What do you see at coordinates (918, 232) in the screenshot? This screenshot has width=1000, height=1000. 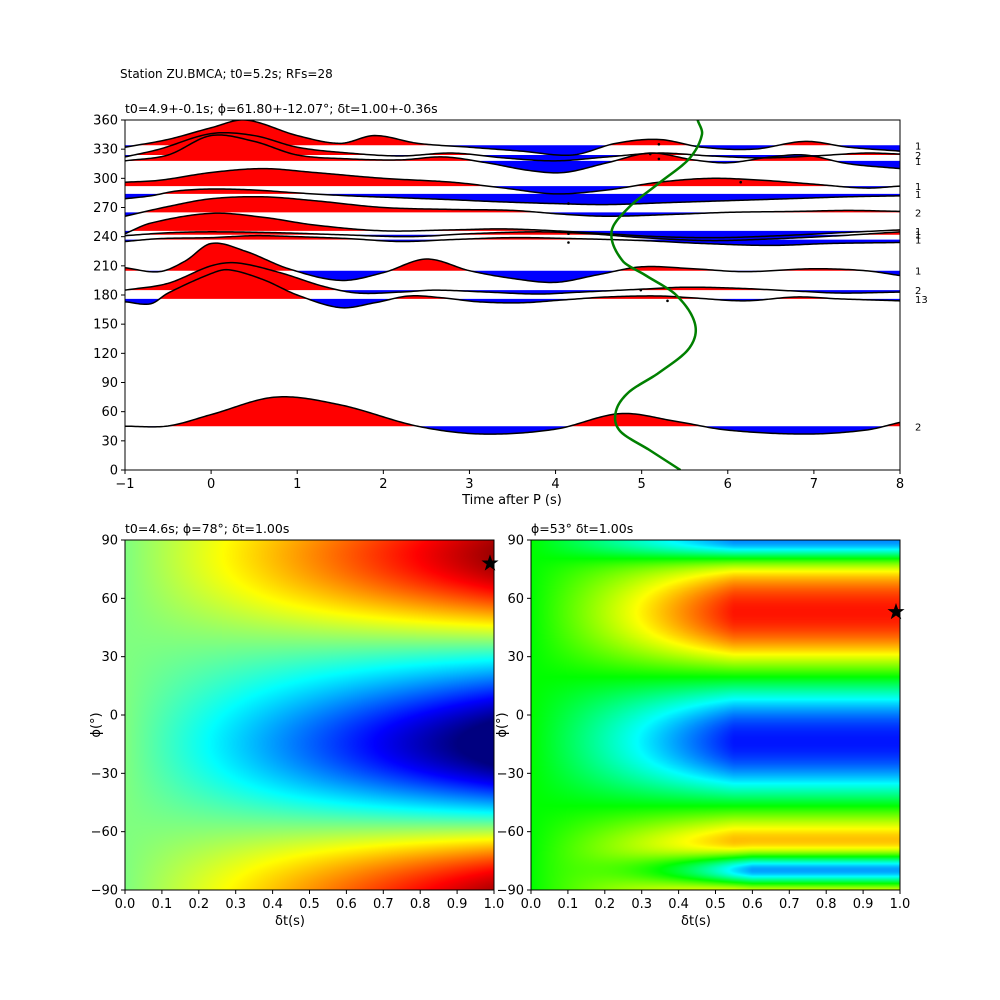 I see `trace-count-label-6: 1` at bounding box center [918, 232].